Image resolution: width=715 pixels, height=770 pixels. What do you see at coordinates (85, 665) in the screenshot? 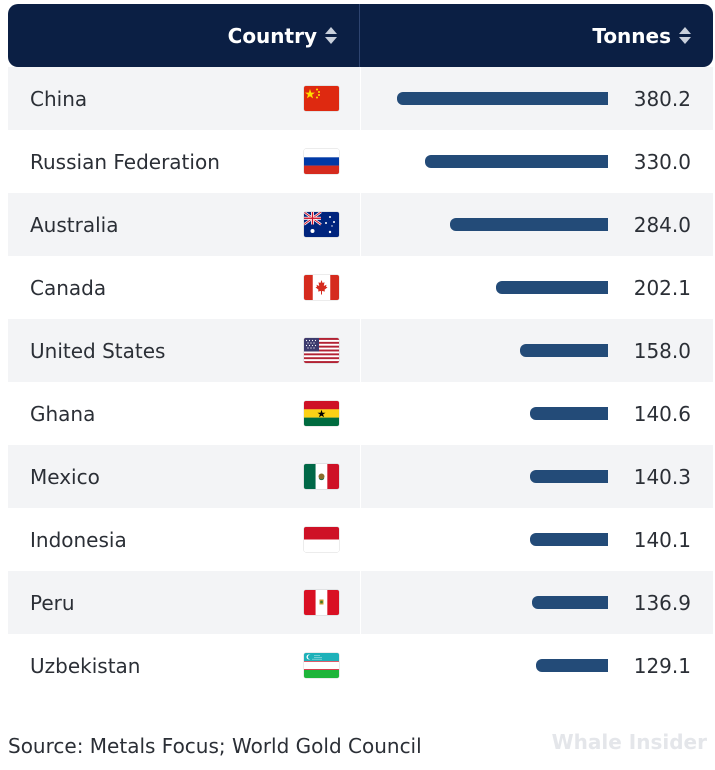
I see `country-name: Uzbekistan` at bounding box center [85, 665].